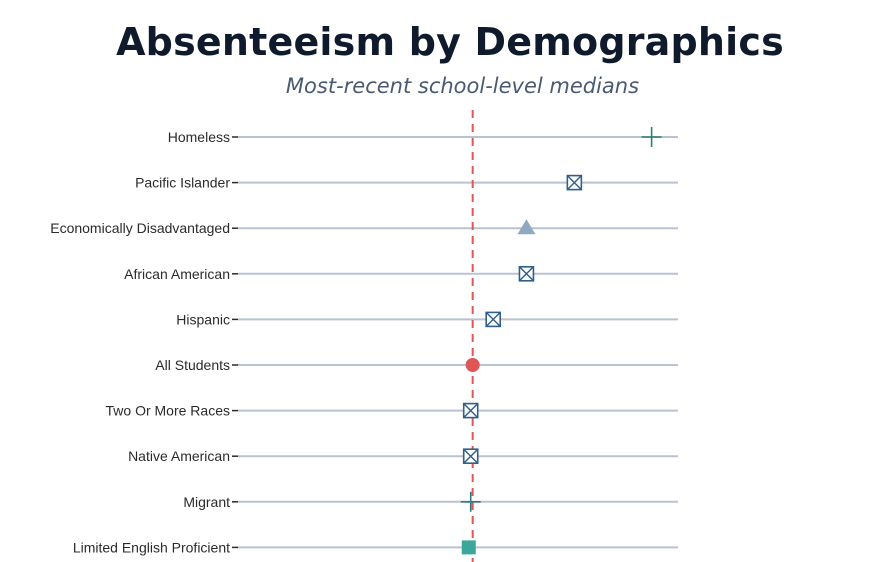  I want to click on y-tick-label: Homeless, so click(199, 137).